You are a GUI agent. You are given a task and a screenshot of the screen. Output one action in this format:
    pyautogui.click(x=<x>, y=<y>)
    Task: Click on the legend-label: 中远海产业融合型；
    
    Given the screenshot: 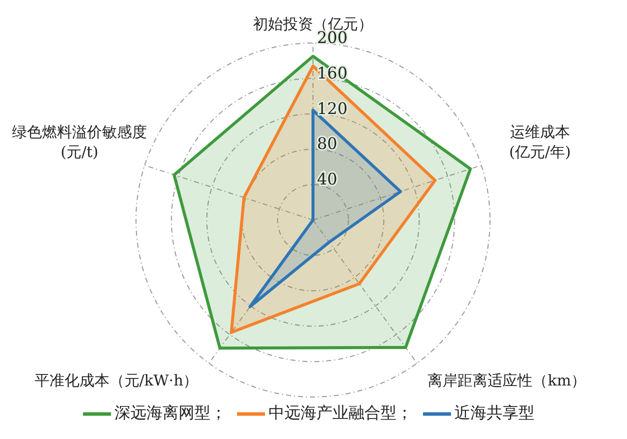 What is the action you would take?
    pyautogui.click(x=340, y=412)
    